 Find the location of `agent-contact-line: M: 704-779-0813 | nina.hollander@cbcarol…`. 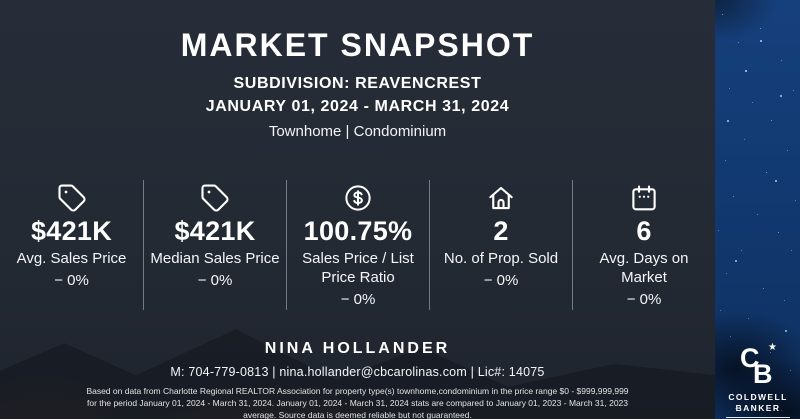

agent-contact-line: M: 704-779-0813 | nina.hollander@cbcarol… is located at coordinates (357, 372).